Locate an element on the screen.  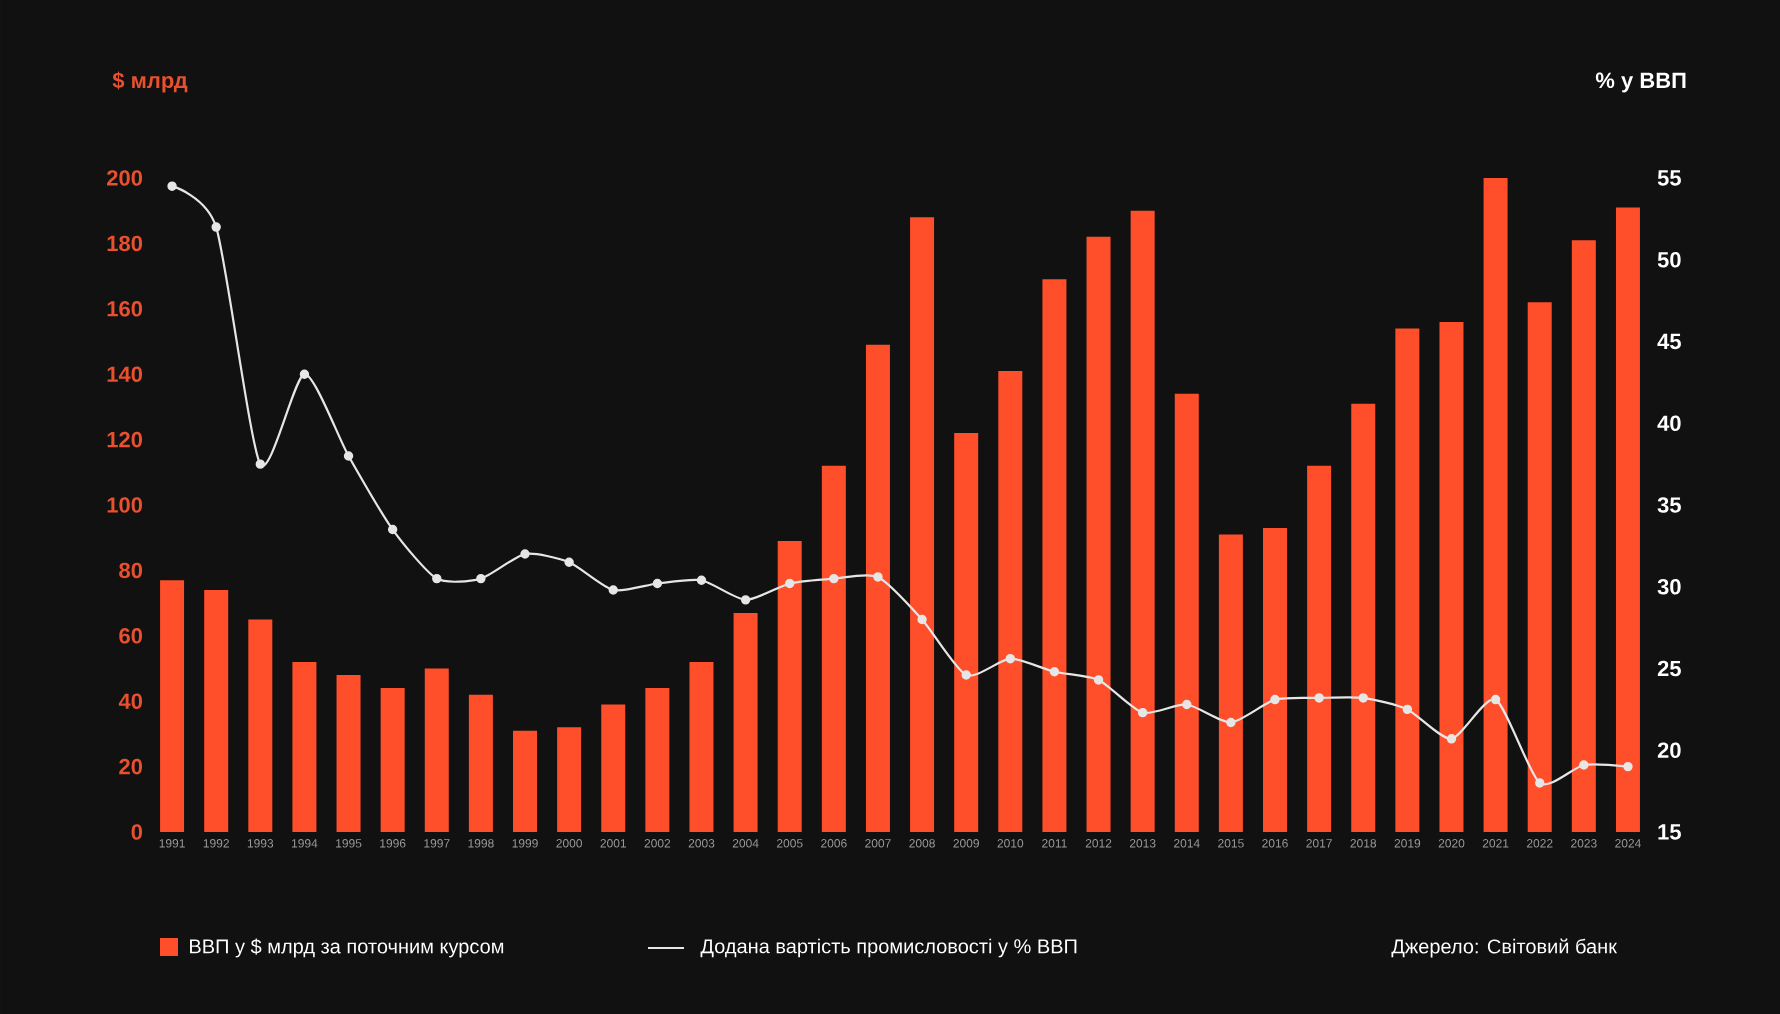
y-tick-label: 140 is located at coordinates (125, 374).